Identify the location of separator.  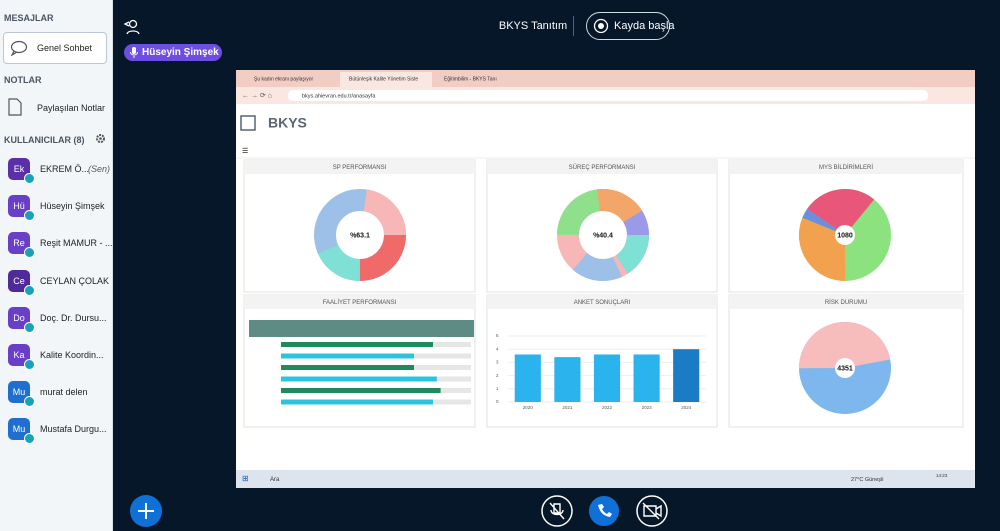
(573, 26).